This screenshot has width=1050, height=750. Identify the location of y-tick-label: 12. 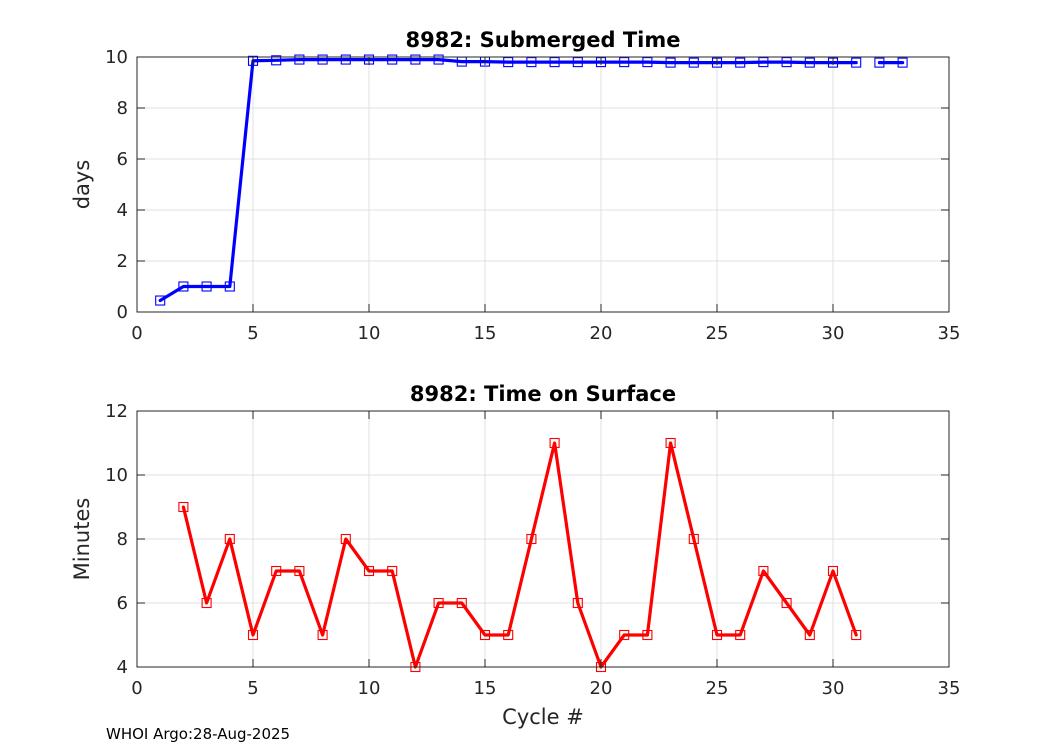
(116, 411).